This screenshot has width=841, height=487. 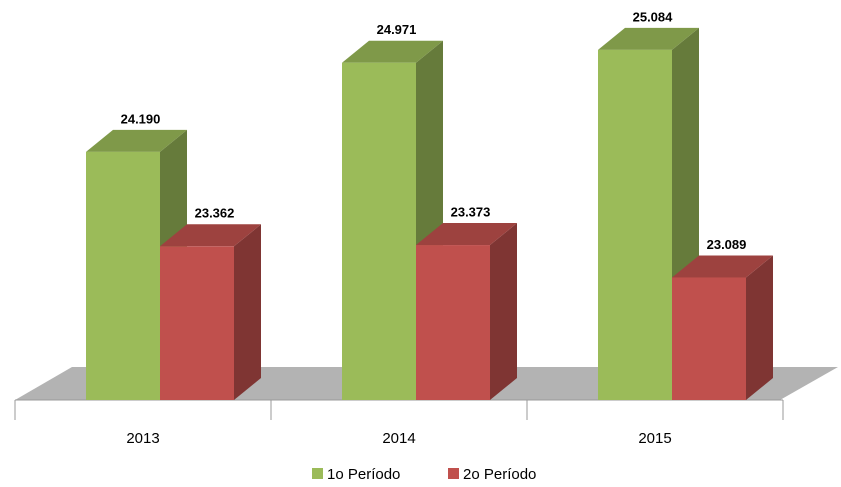 I want to click on data-label: 23.362, so click(x=215, y=213).